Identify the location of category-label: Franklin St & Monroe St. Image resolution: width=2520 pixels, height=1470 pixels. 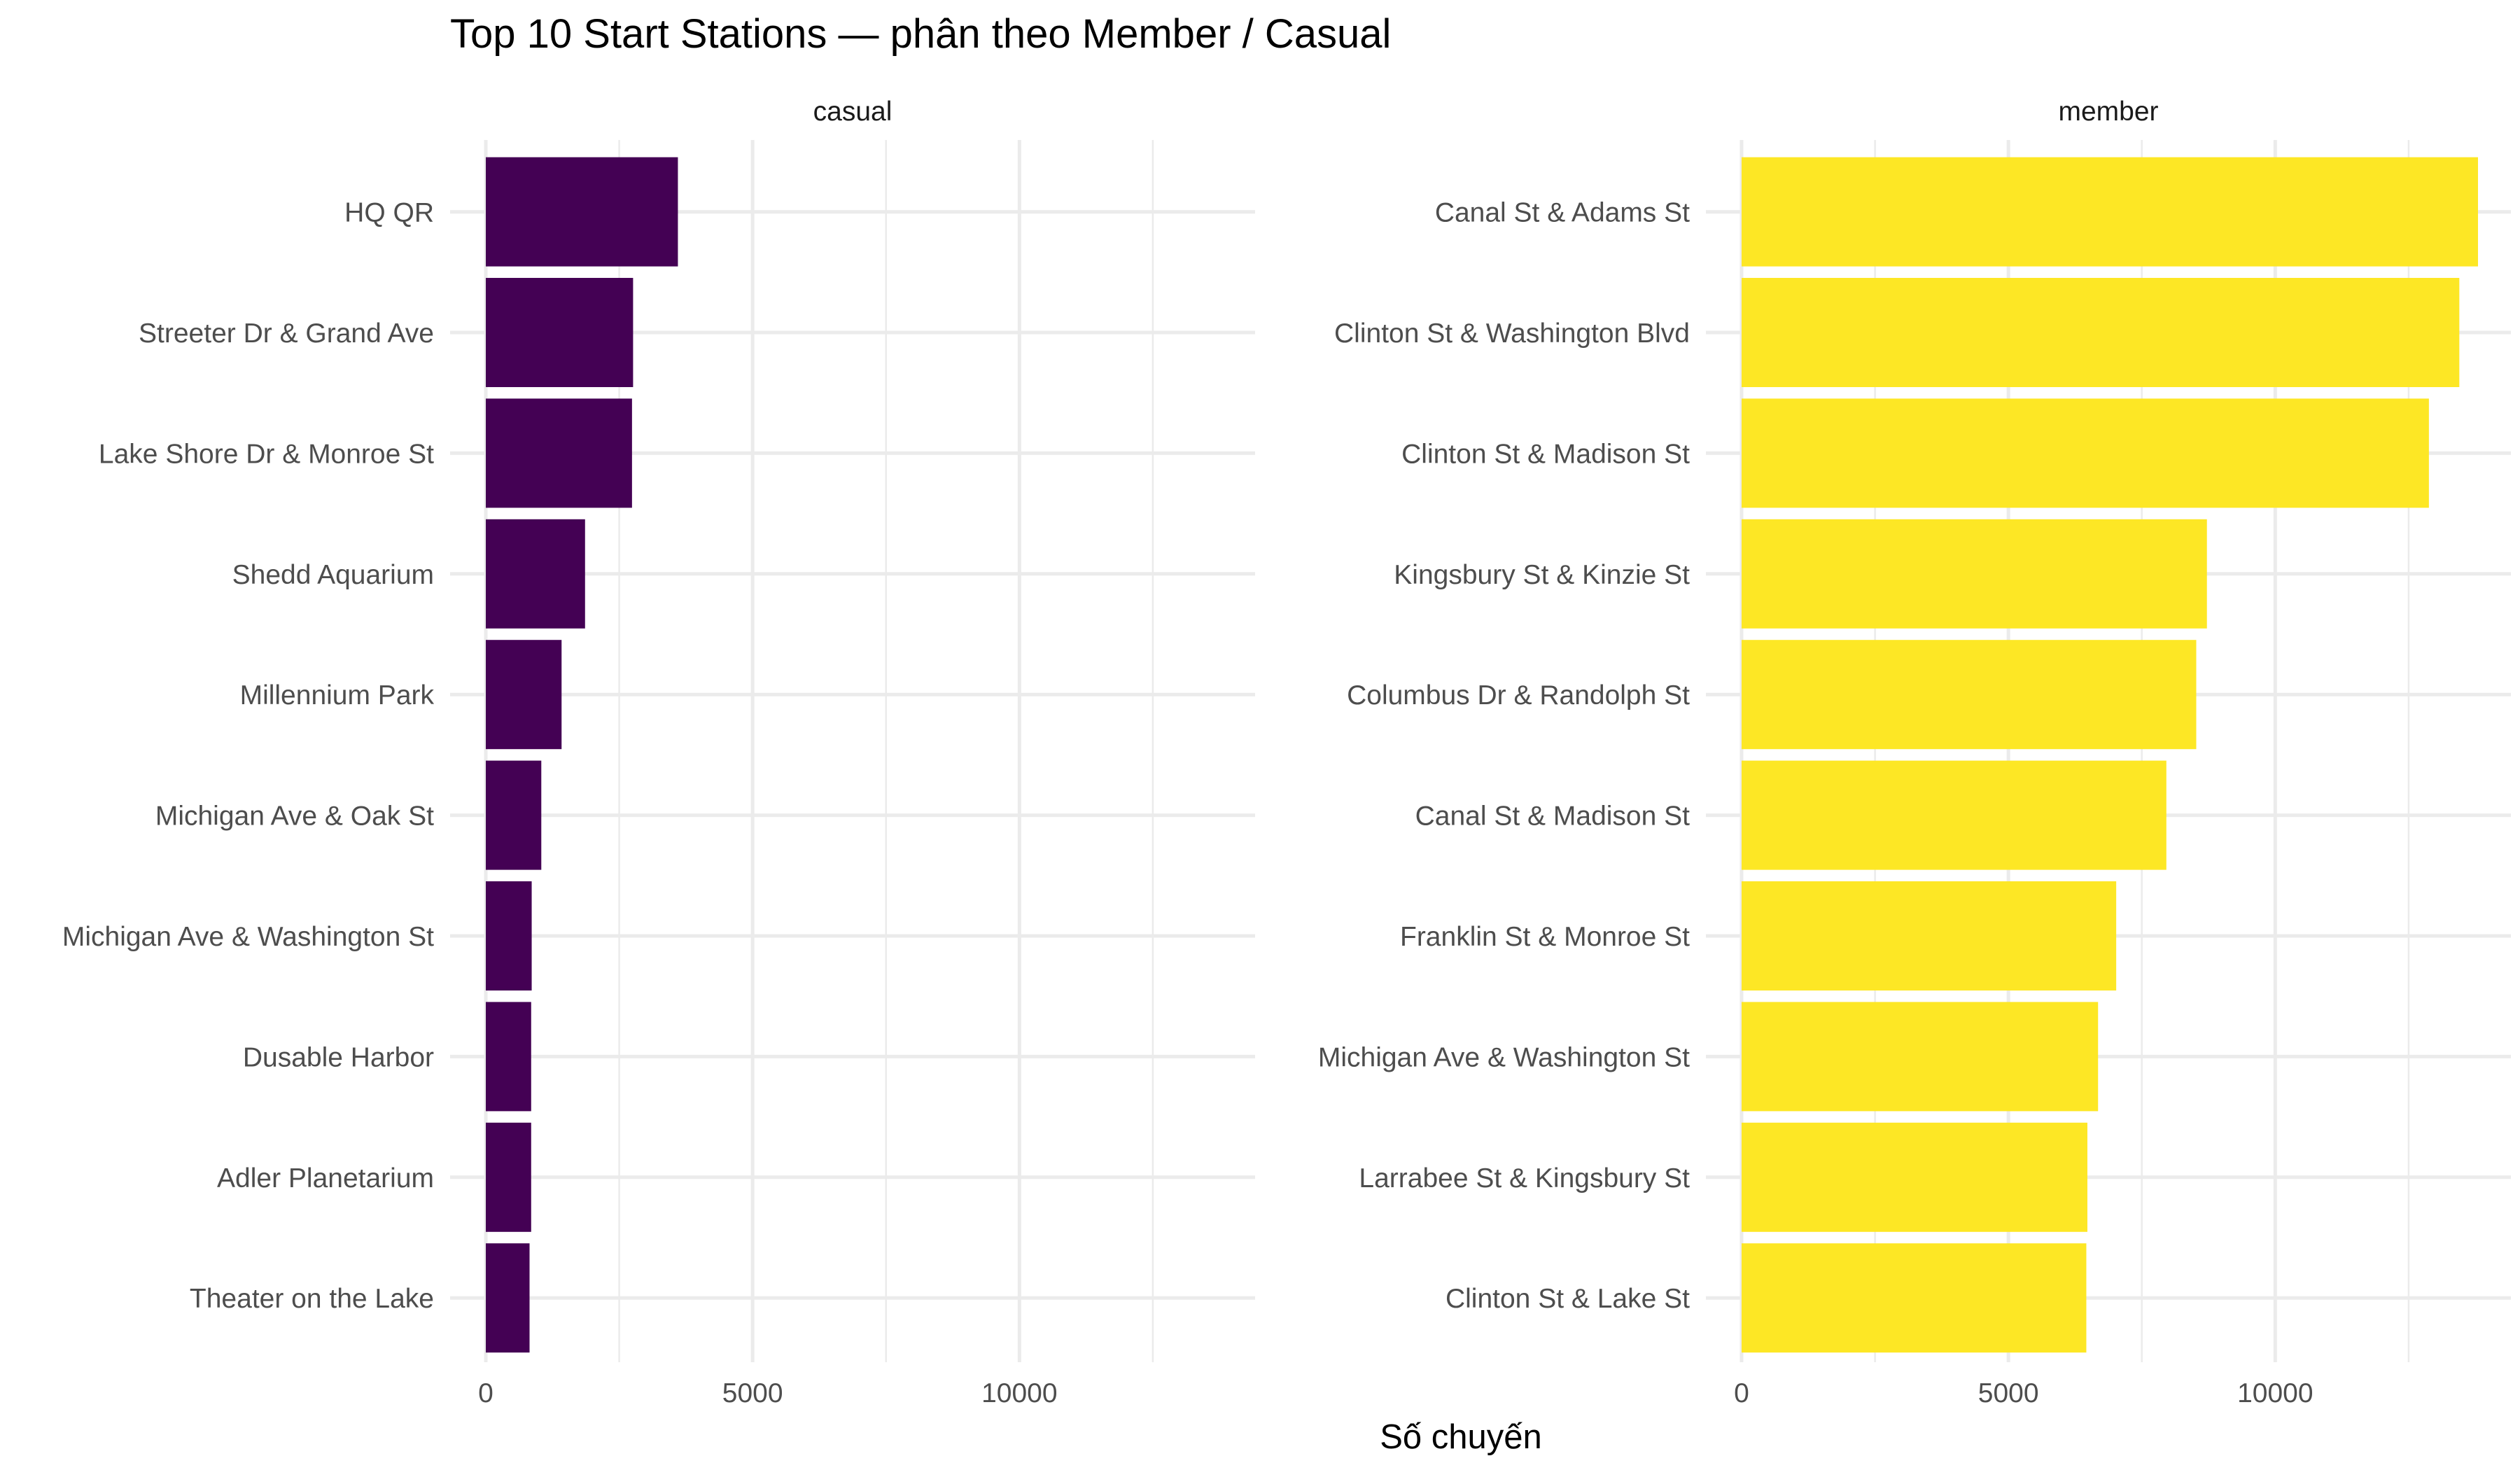
(1545, 937).